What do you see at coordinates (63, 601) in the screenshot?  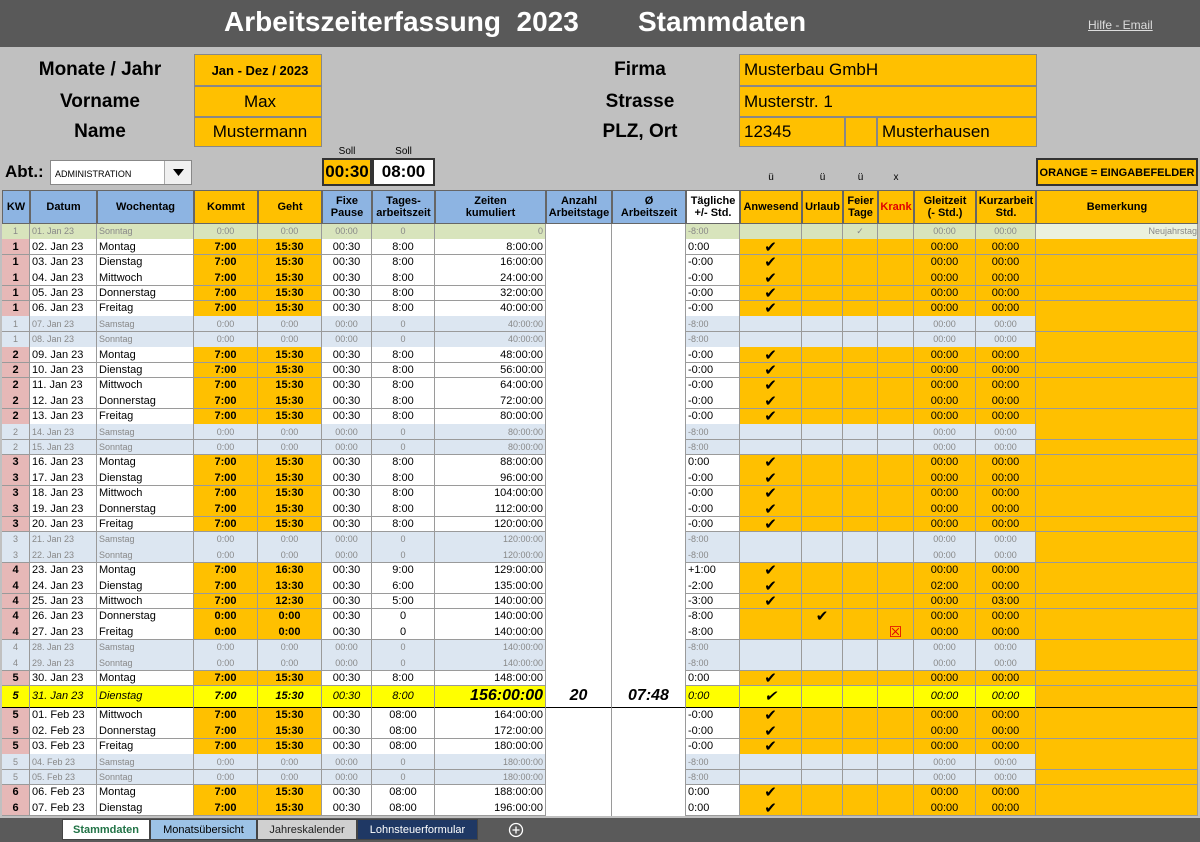 I see `cell: 25. Jan 23` at bounding box center [63, 601].